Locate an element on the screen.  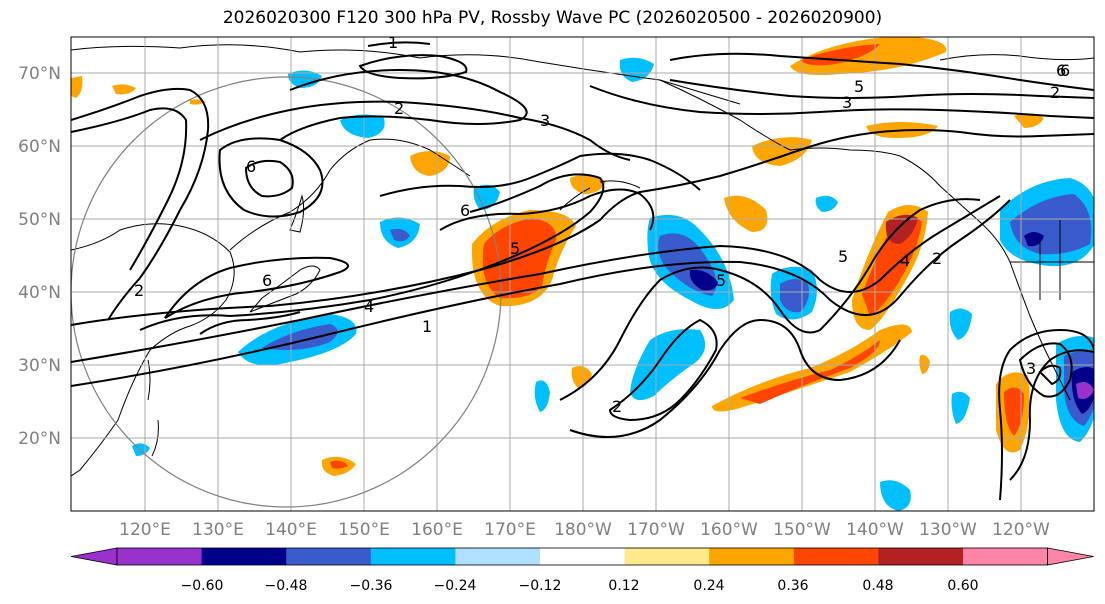
lat-label: 70°N is located at coordinates (39, 74).